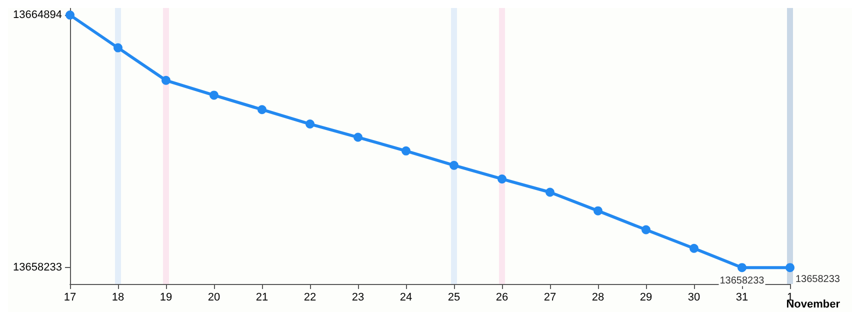  I want to click on x-tick-label: 30, so click(694, 298).